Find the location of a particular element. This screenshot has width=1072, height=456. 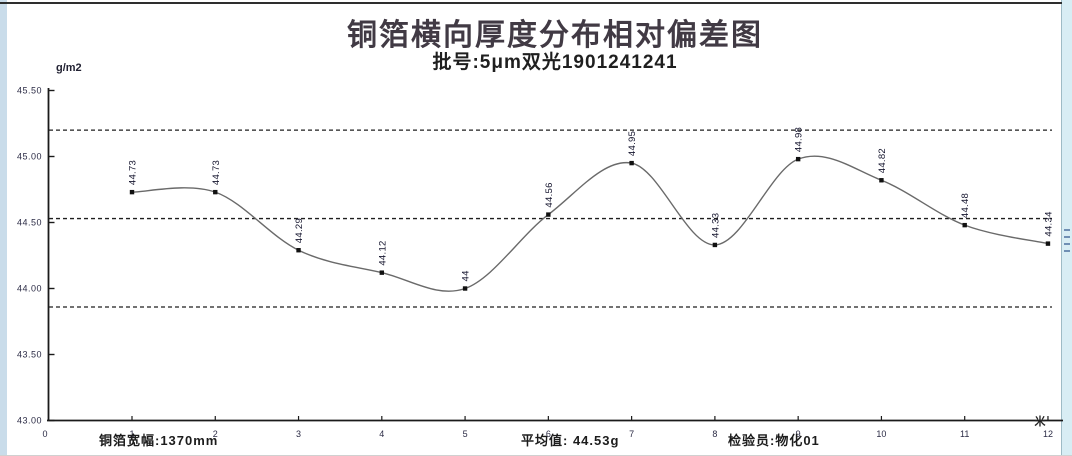

x-tick-label: 3 is located at coordinates (298, 434).